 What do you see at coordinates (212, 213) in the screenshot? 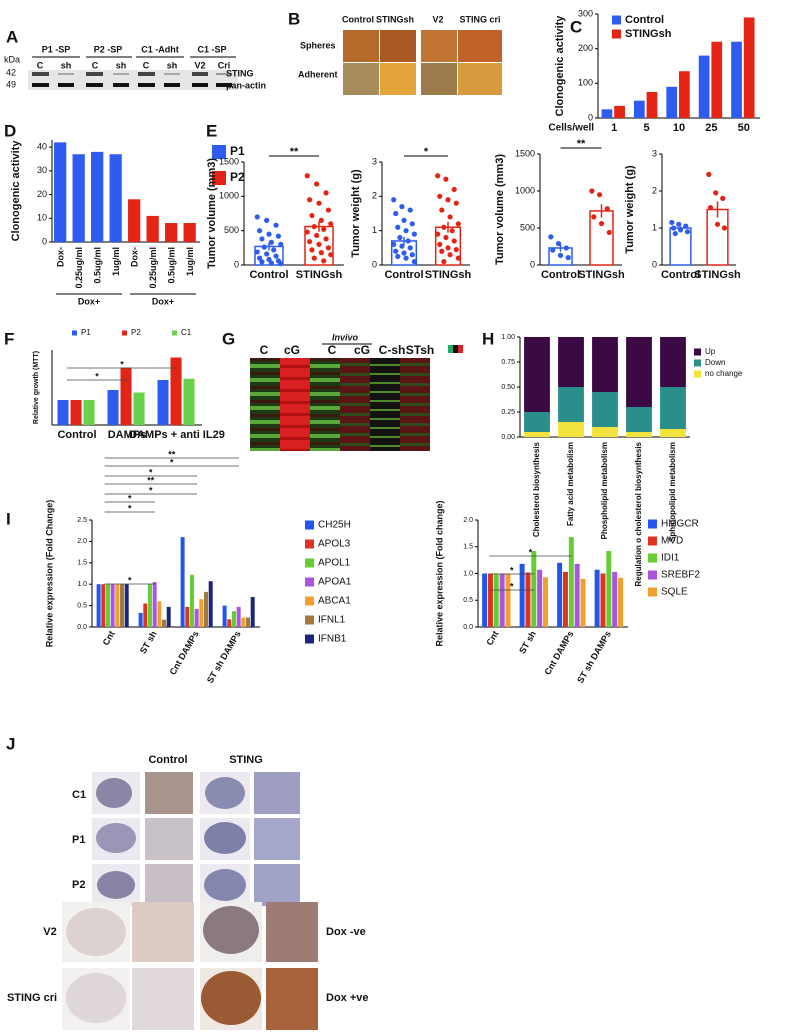
I see `y-axis-title: Tumor volume (mm3)` at bounding box center [212, 213].